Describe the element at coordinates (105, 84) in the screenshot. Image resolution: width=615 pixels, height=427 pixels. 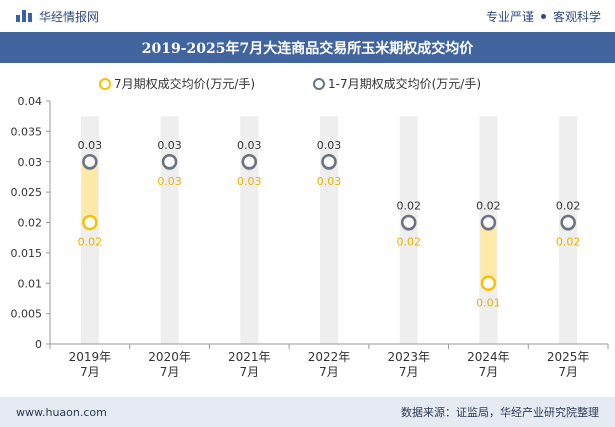
I see `legend-july-marker` at that location.